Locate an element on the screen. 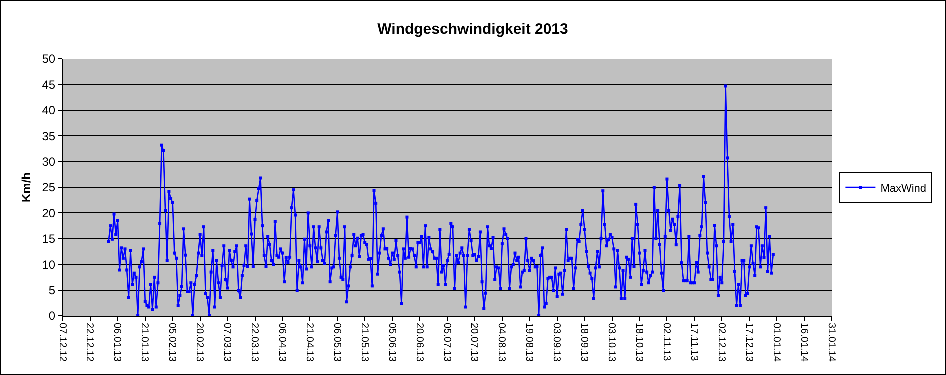  y-tick-label: 5 is located at coordinates (52, 291).